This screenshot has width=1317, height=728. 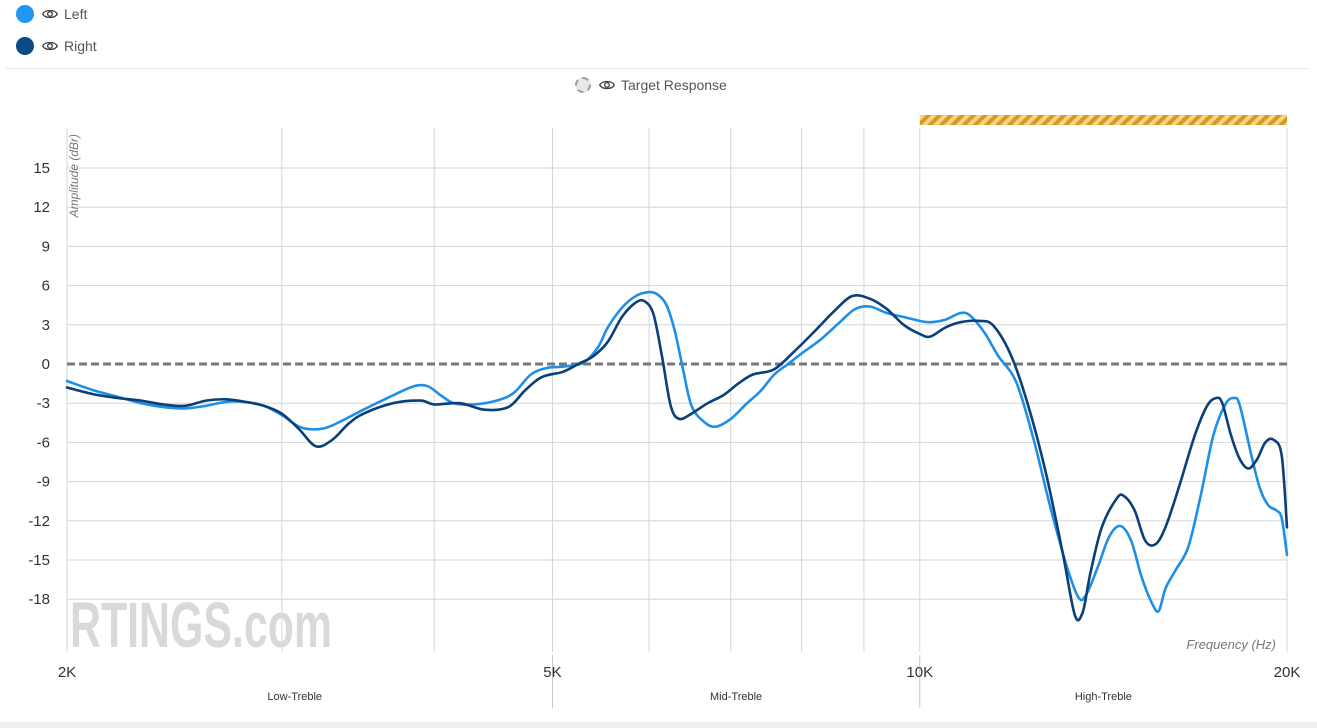 I want to click on y-tick-label: -9, so click(x=43, y=482).